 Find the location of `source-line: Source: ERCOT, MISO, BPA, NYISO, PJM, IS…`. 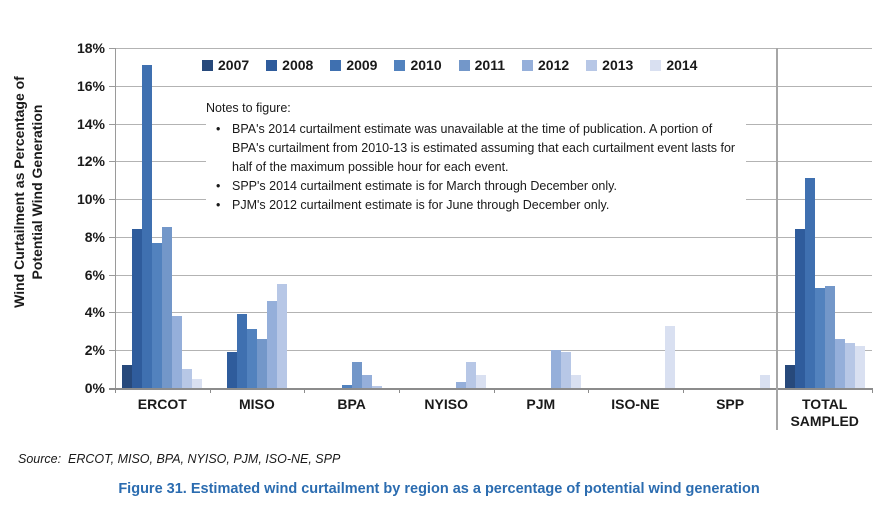

source-line: Source: ERCOT, MISO, BPA, NYISO, PJM, IS… is located at coordinates (179, 459).